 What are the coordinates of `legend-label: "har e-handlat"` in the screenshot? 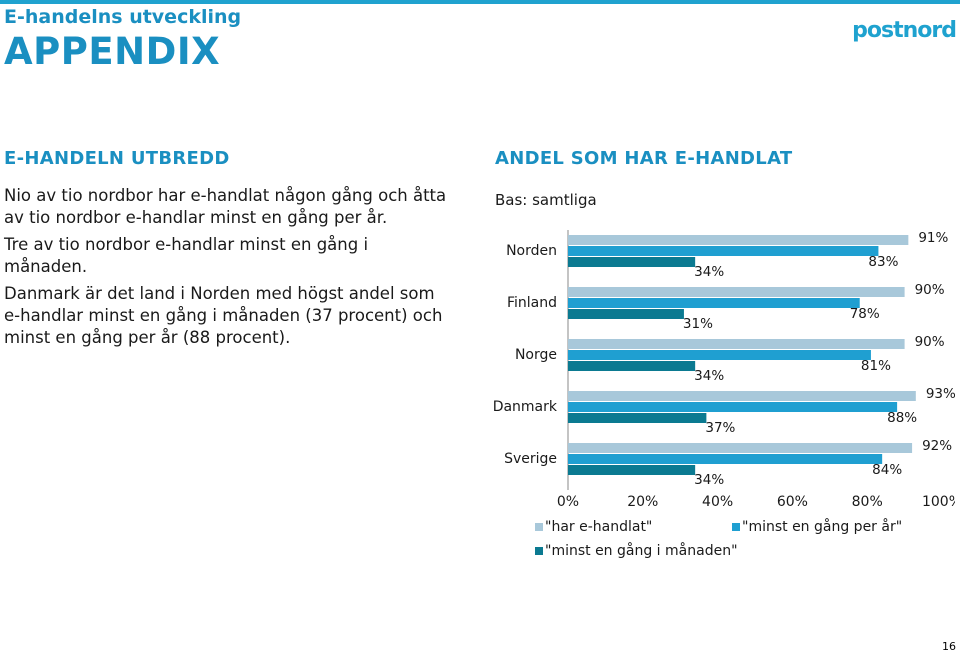 It's located at (598, 527).